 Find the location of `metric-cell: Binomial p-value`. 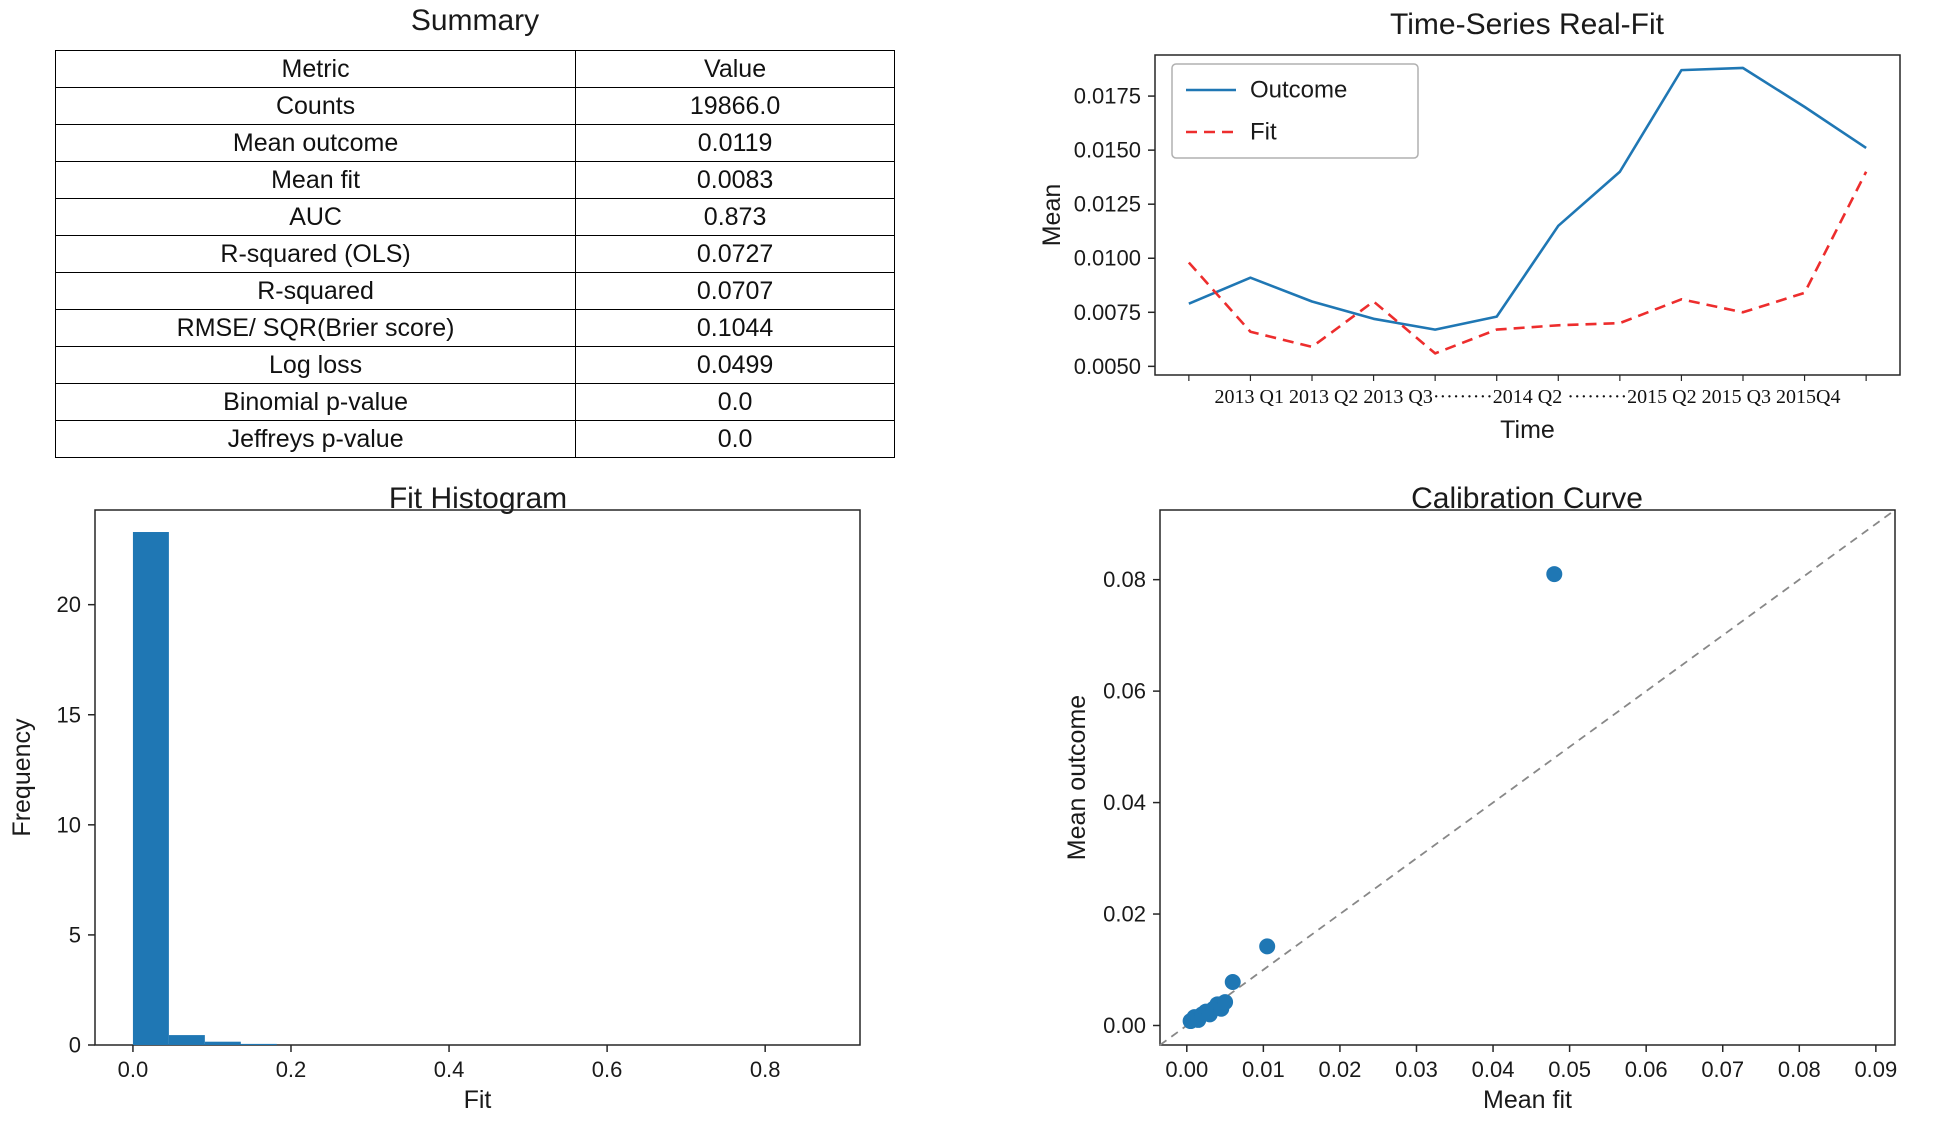

metric-cell: Binomial p-value is located at coordinates (315, 402).